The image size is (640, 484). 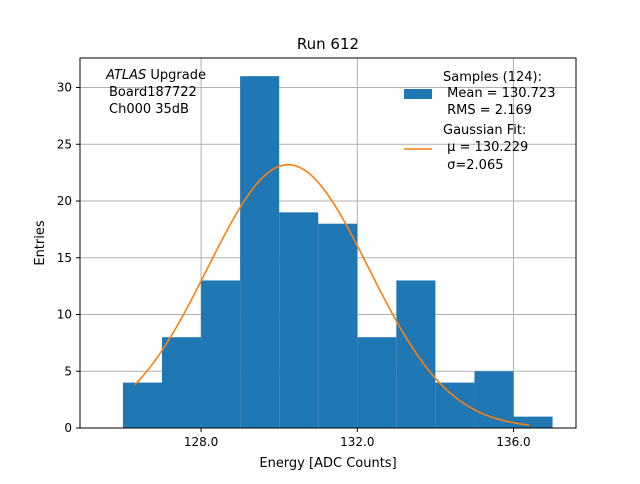 I want to click on y-axis: 0 5 10 15 20 25 30, so click(x=68, y=258).